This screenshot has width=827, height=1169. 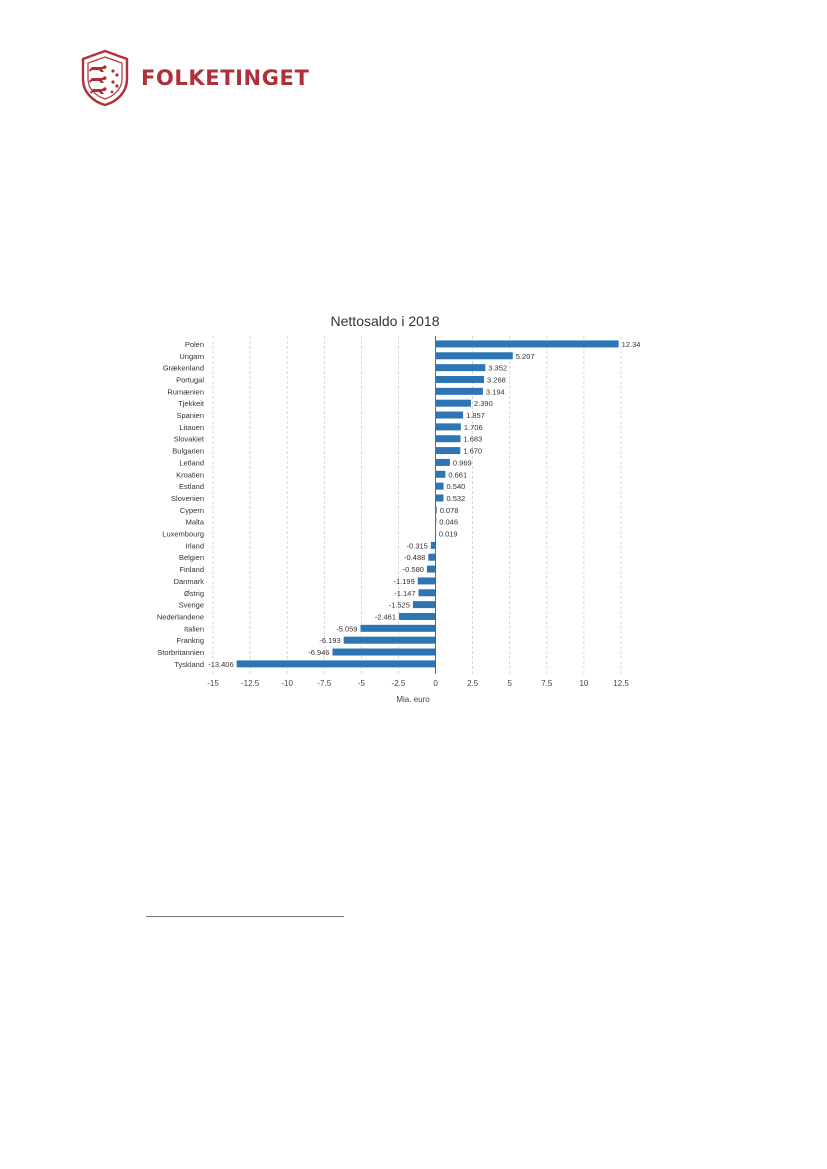 I want to click on category-label: Bulgarien, so click(x=188, y=451).